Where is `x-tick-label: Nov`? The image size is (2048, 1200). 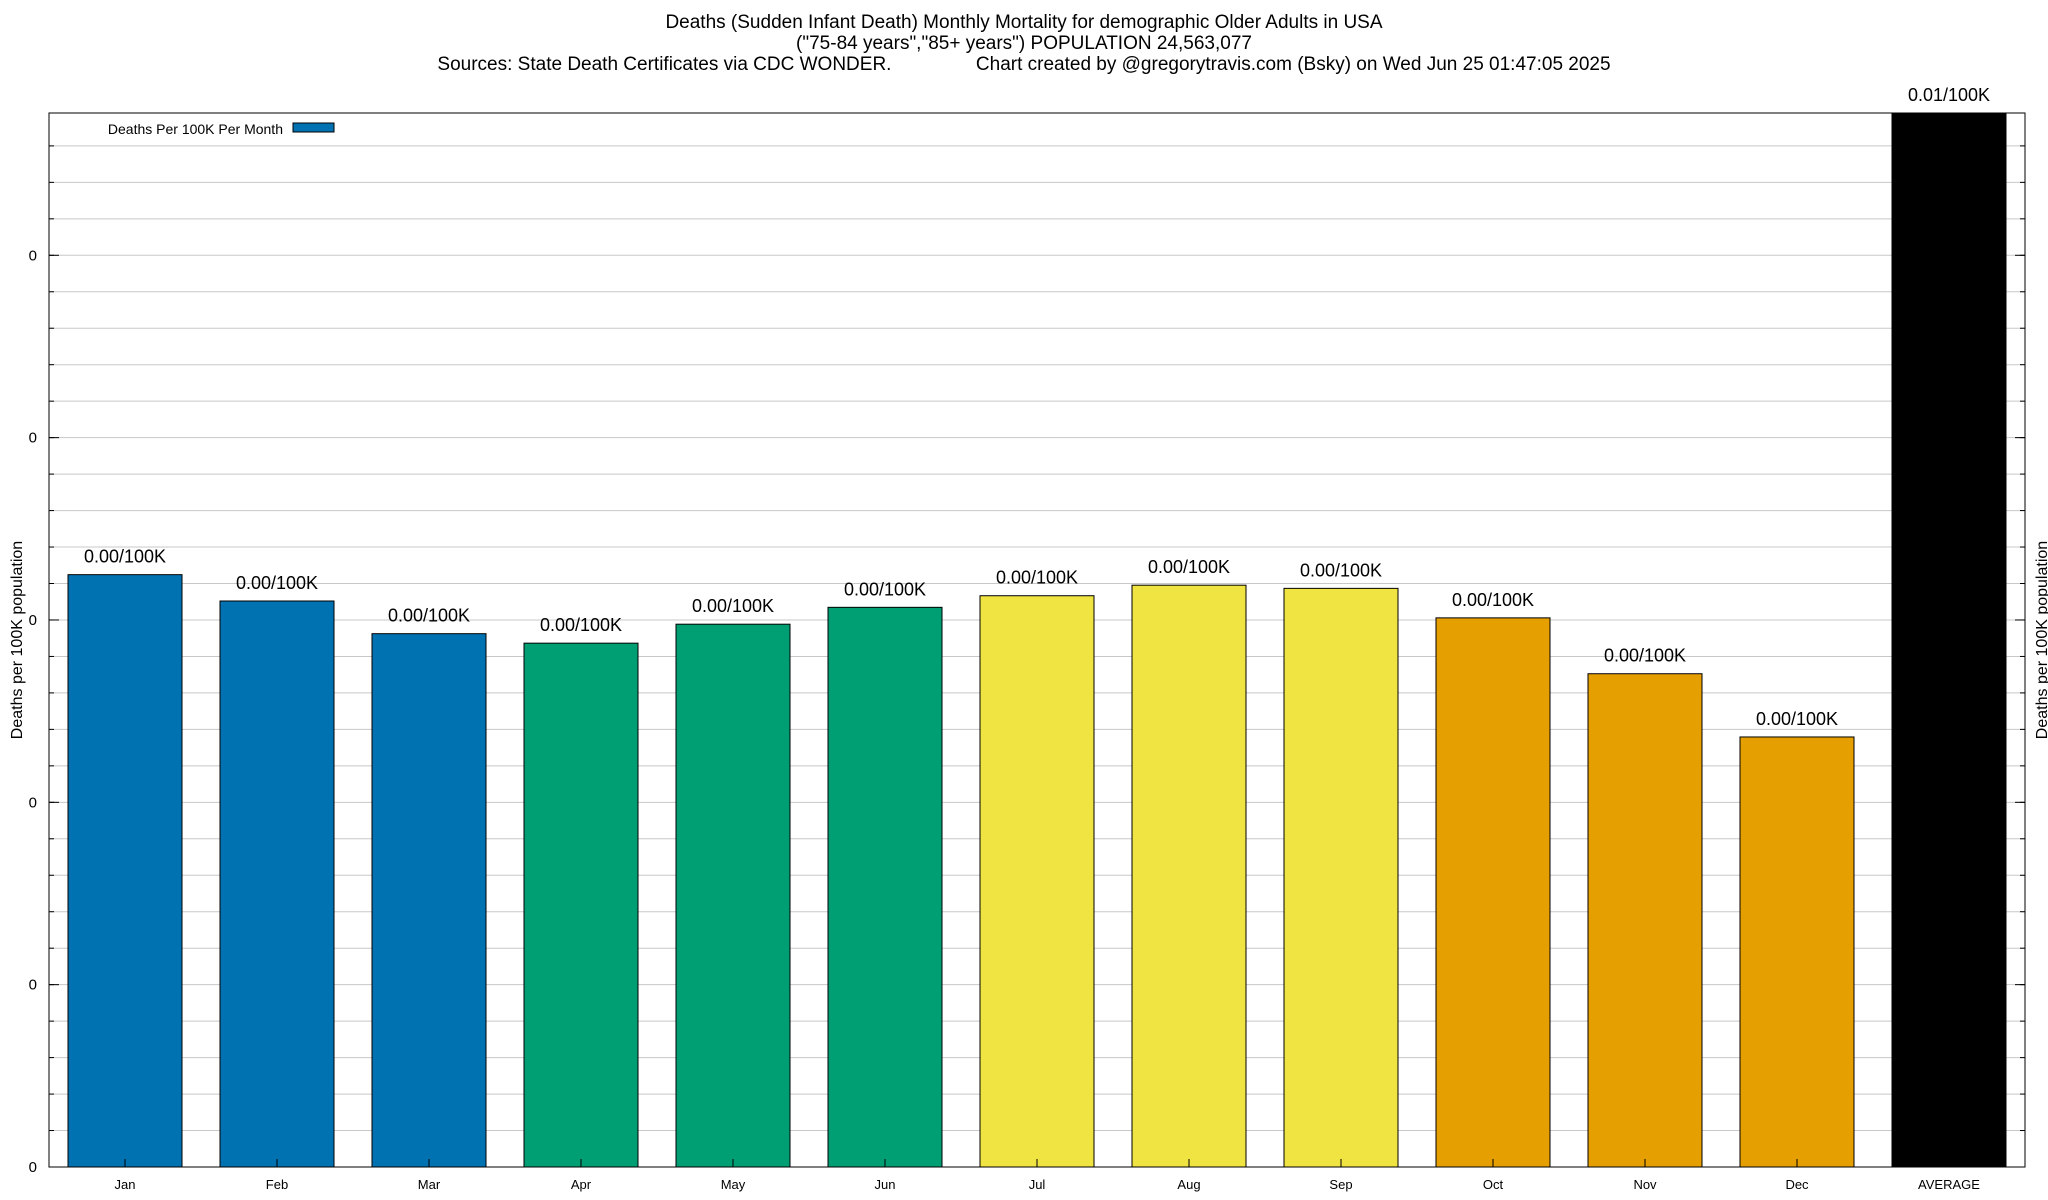
x-tick-label: Nov is located at coordinates (1645, 1184).